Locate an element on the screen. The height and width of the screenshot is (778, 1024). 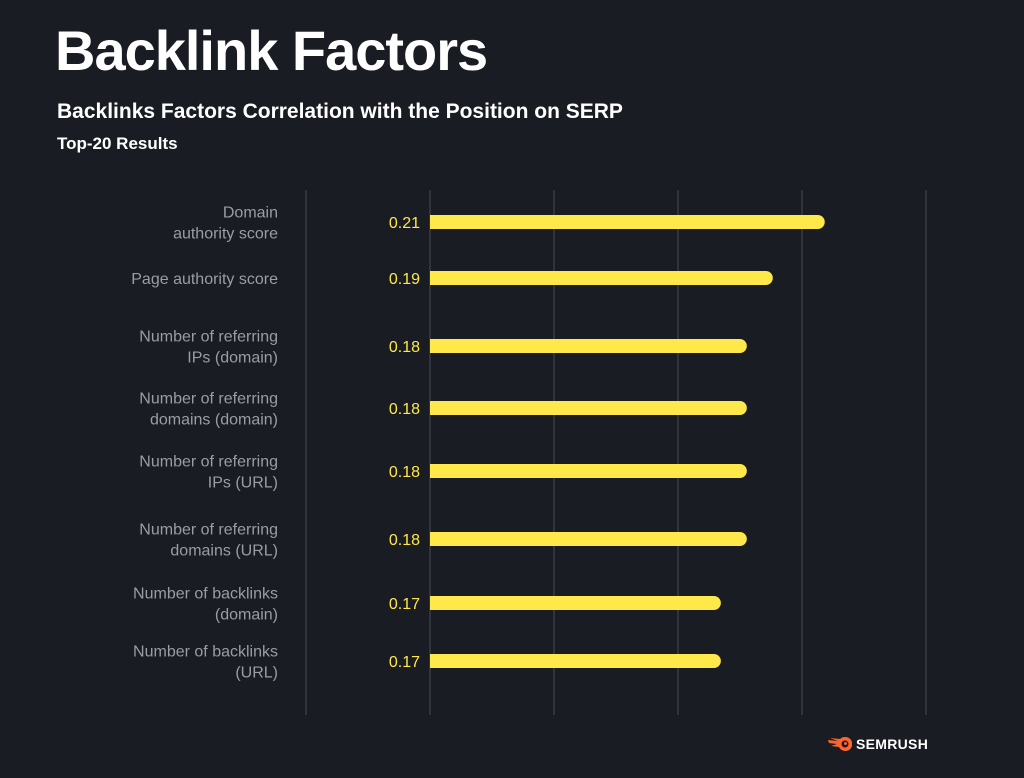
brand-name: SEMRUSH is located at coordinates (892, 744).